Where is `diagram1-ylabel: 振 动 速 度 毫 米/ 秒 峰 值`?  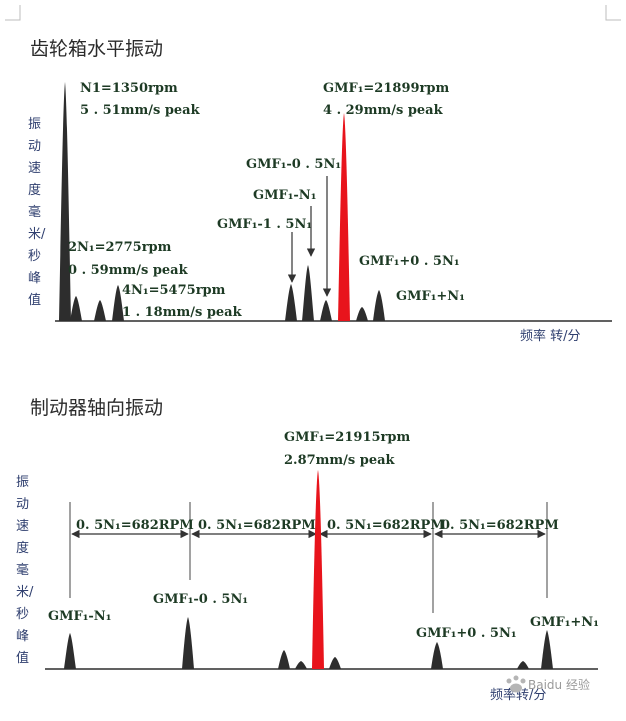
diagram1-ylabel: 振 动 速 度 毫 米/ 秒 峰 值 is located at coordinates (37, 212).